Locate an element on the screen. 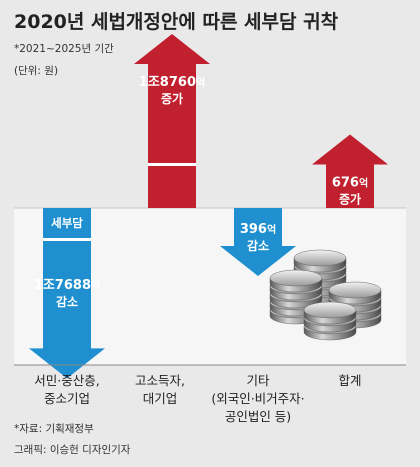 This screenshot has width=420, height=467. change-label-4: 증가 is located at coordinates (350, 198).